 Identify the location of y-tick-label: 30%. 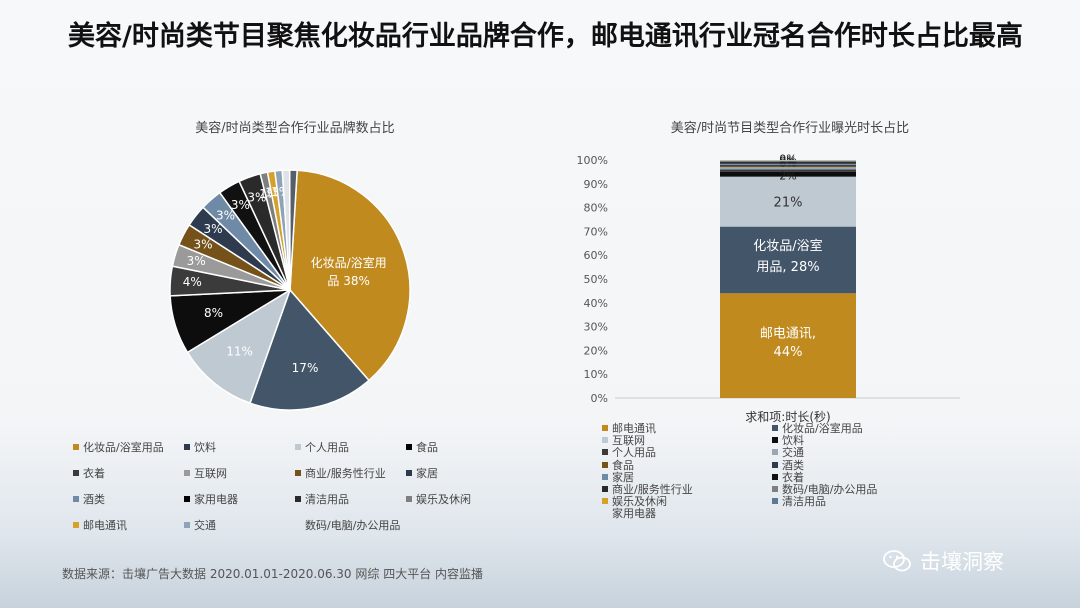
(596, 327).